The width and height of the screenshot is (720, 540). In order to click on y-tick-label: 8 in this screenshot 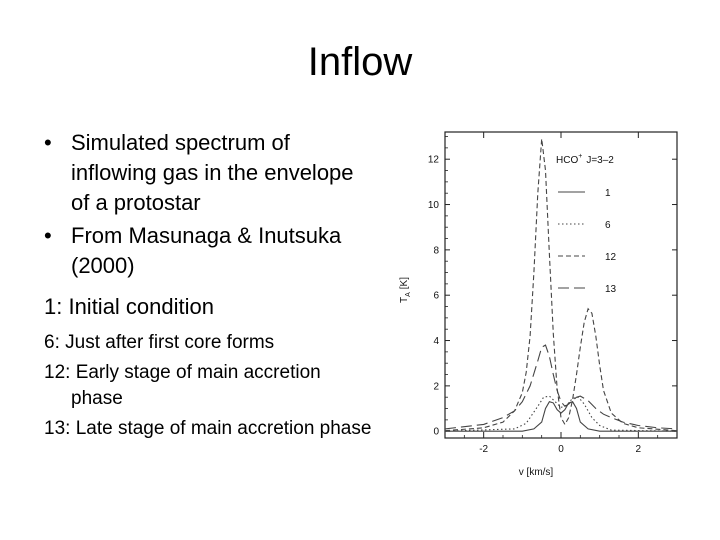, I will do `click(436, 250)`.